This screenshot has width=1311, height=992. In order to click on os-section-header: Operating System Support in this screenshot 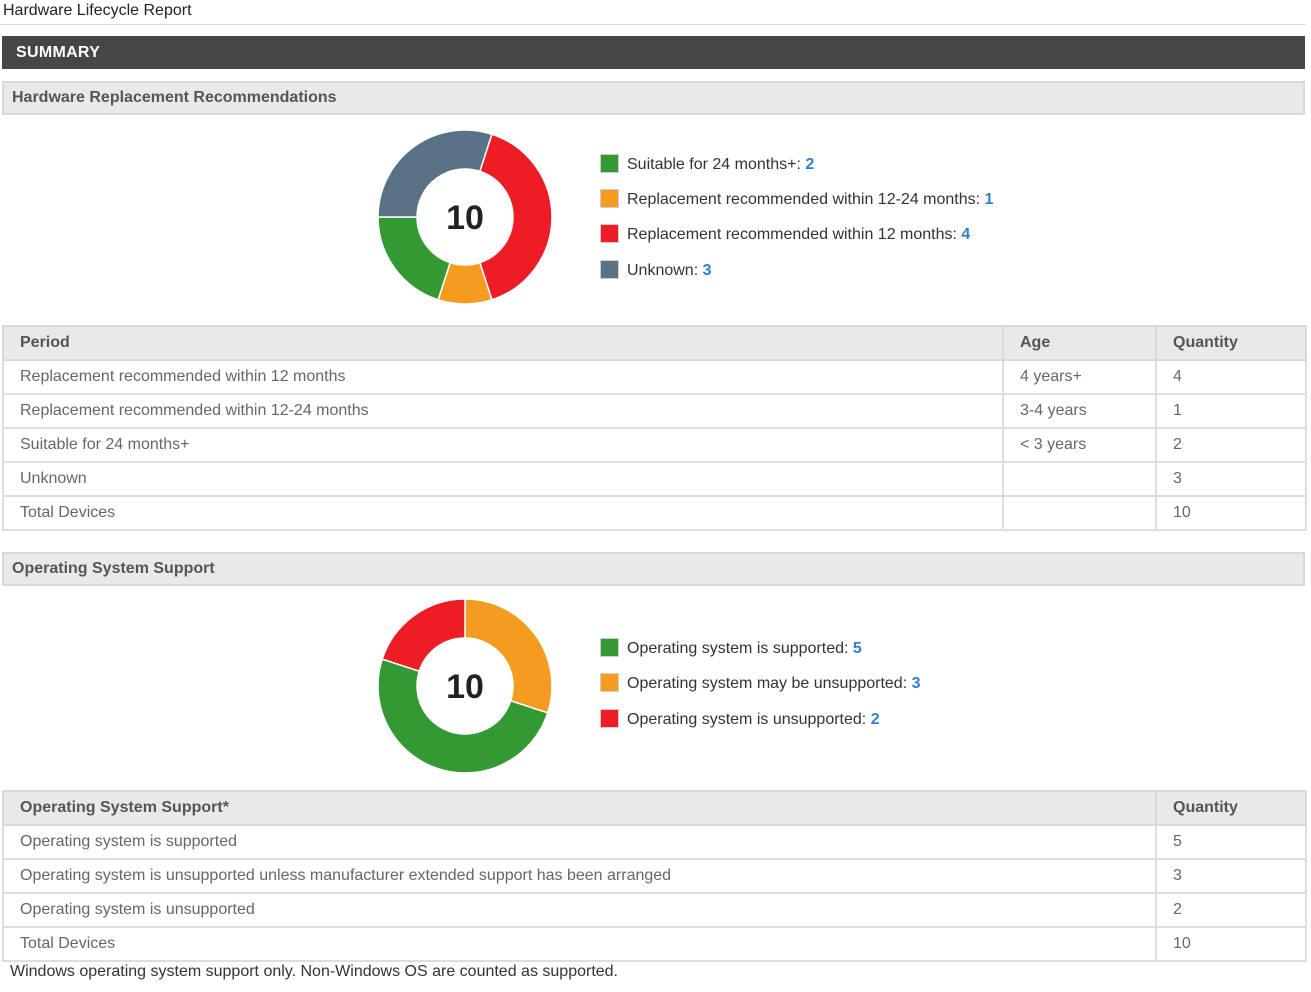, I will do `click(653, 569)`.